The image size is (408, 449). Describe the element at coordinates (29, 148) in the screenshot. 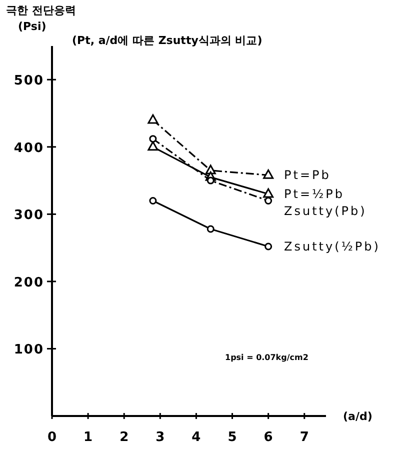

I see `y-tick-label: 400` at that location.